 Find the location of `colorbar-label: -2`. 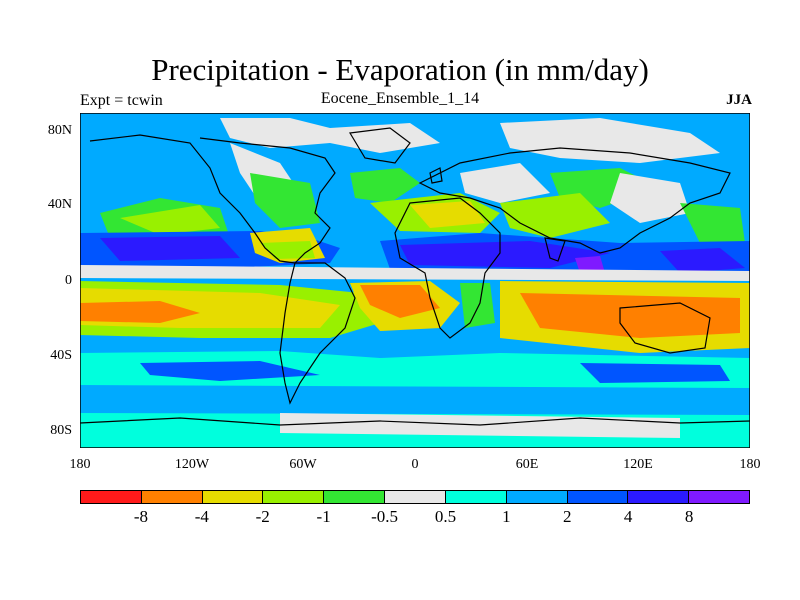

colorbar-label: -2 is located at coordinates (262, 516).